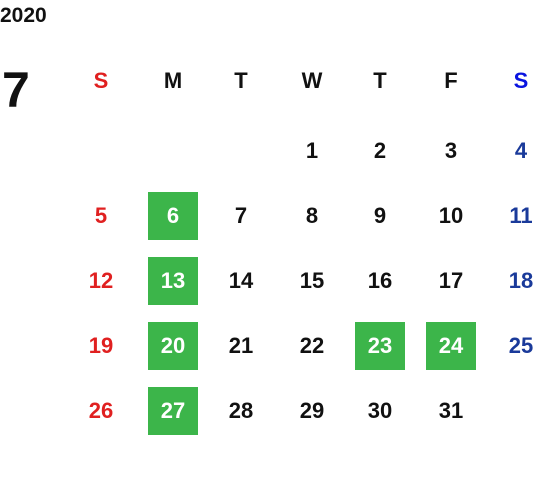 This screenshot has width=548, height=503. What do you see at coordinates (173, 216) in the screenshot?
I see `highlighted-day: 6` at bounding box center [173, 216].